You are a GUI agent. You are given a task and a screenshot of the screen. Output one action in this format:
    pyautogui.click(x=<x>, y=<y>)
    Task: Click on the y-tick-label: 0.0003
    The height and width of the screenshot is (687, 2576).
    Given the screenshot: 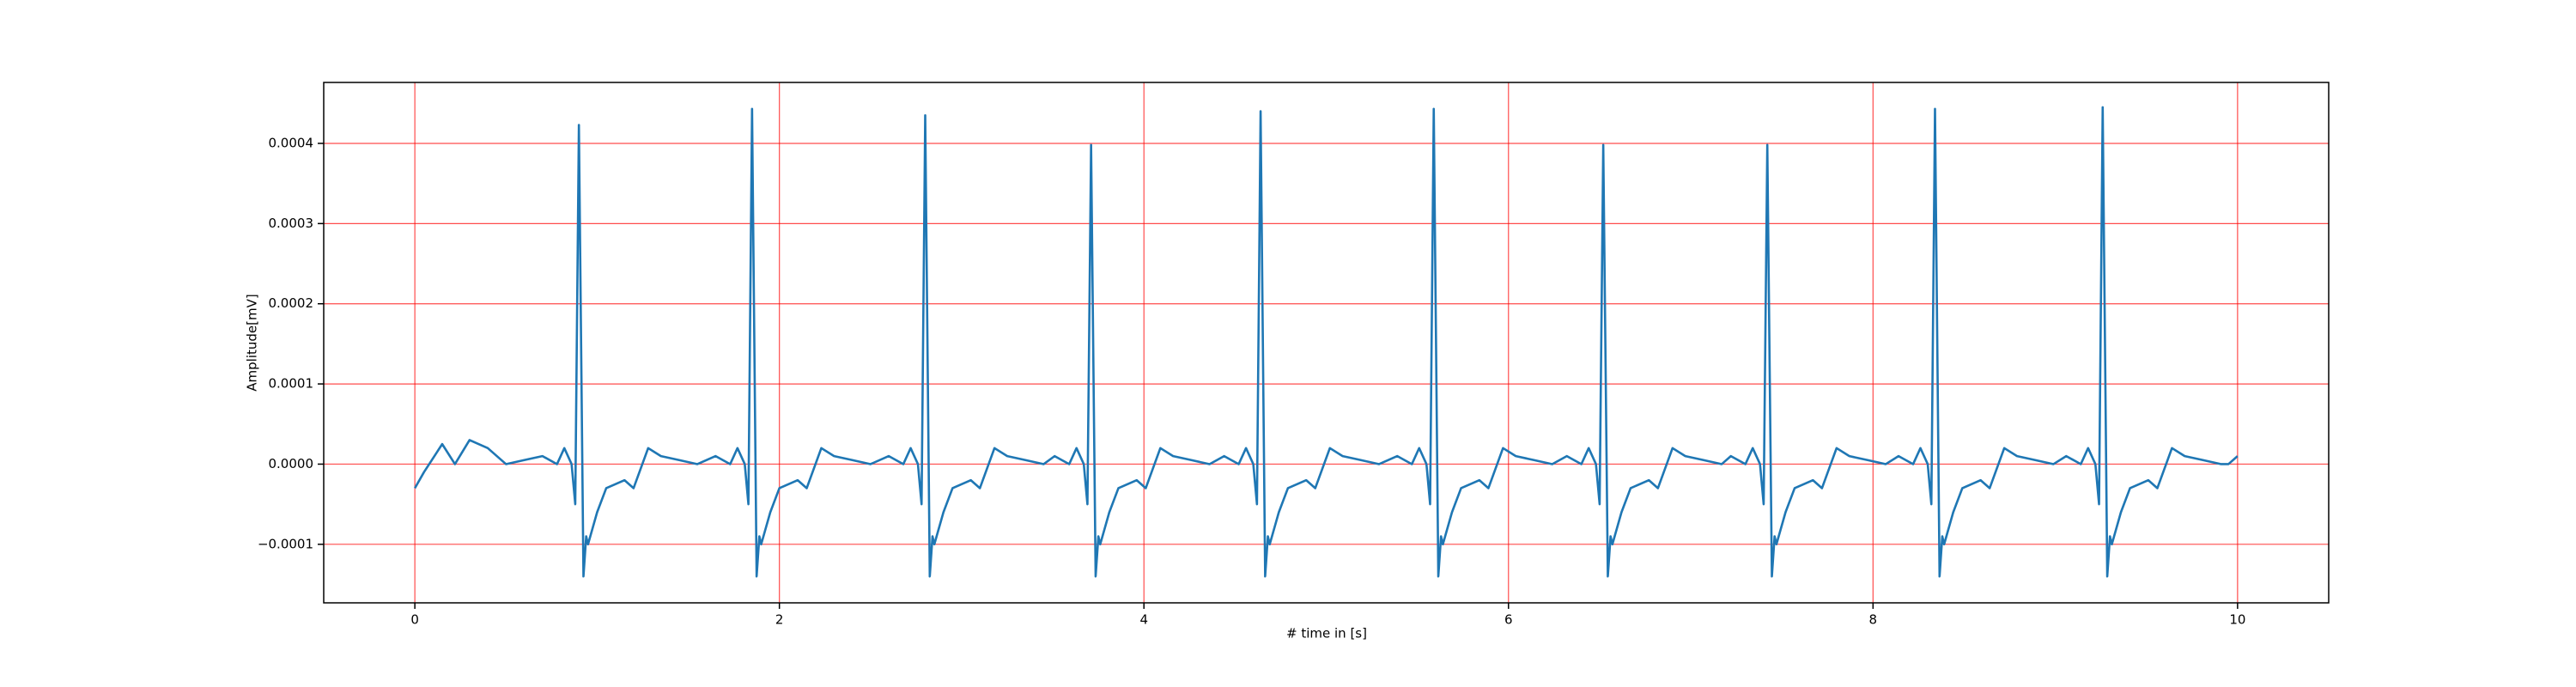 What is the action you would take?
    pyautogui.click(x=291, y=223)
    